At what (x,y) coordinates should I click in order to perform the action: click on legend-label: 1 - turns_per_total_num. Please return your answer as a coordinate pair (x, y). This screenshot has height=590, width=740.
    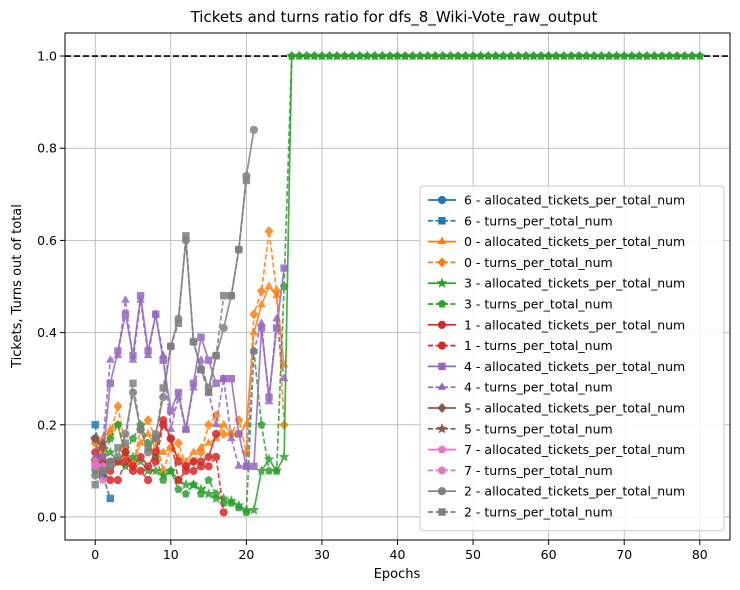
    Looking at the image, I should click on (538, 345).